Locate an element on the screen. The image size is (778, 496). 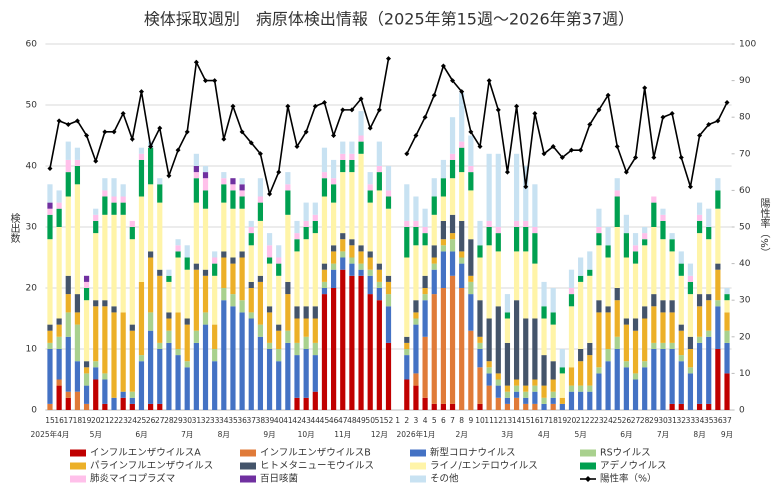
x-tick-label: 45 is located at coordinates (325, 420).